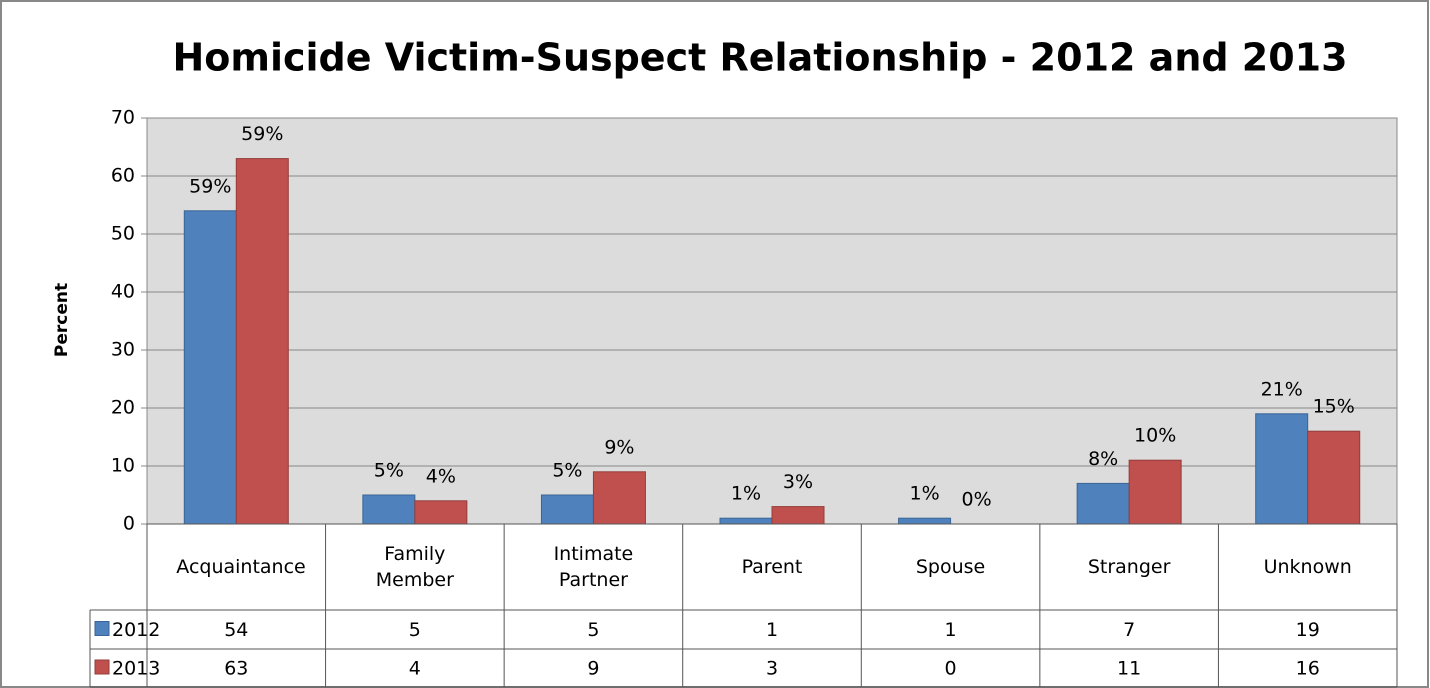 Image resolution: width=1430 pixels, height=688 pixels. What do you see at coordinates (593, 669) in the screenshot?
I see `table-value: 9` at bounding box center [593, 669].